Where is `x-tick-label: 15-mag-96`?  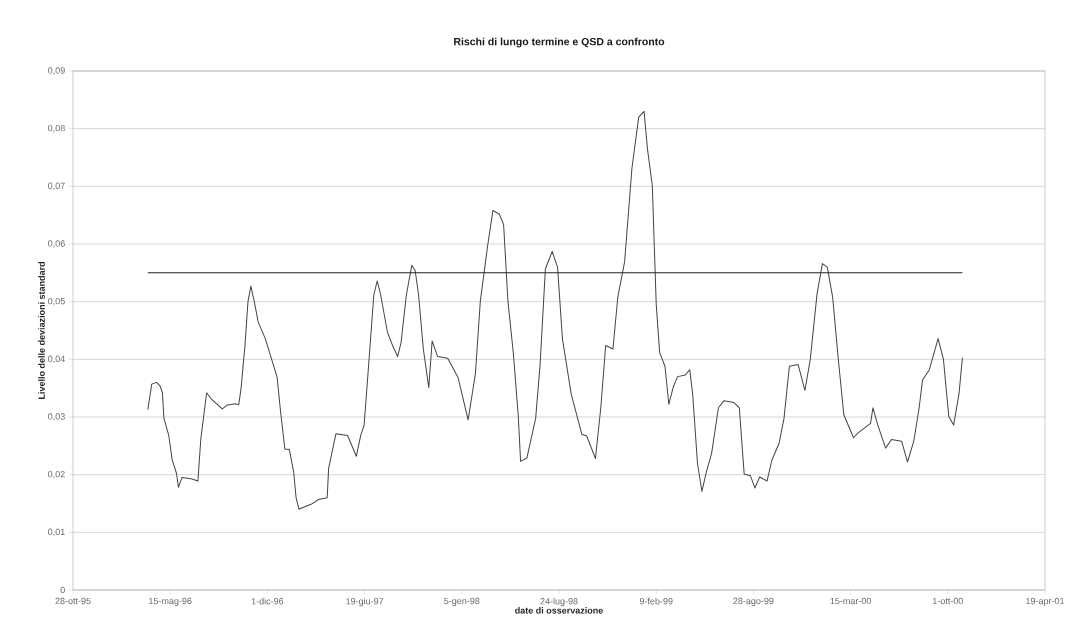
x-tick-label: 15-mag-96 is located at coordinates (170, 601).